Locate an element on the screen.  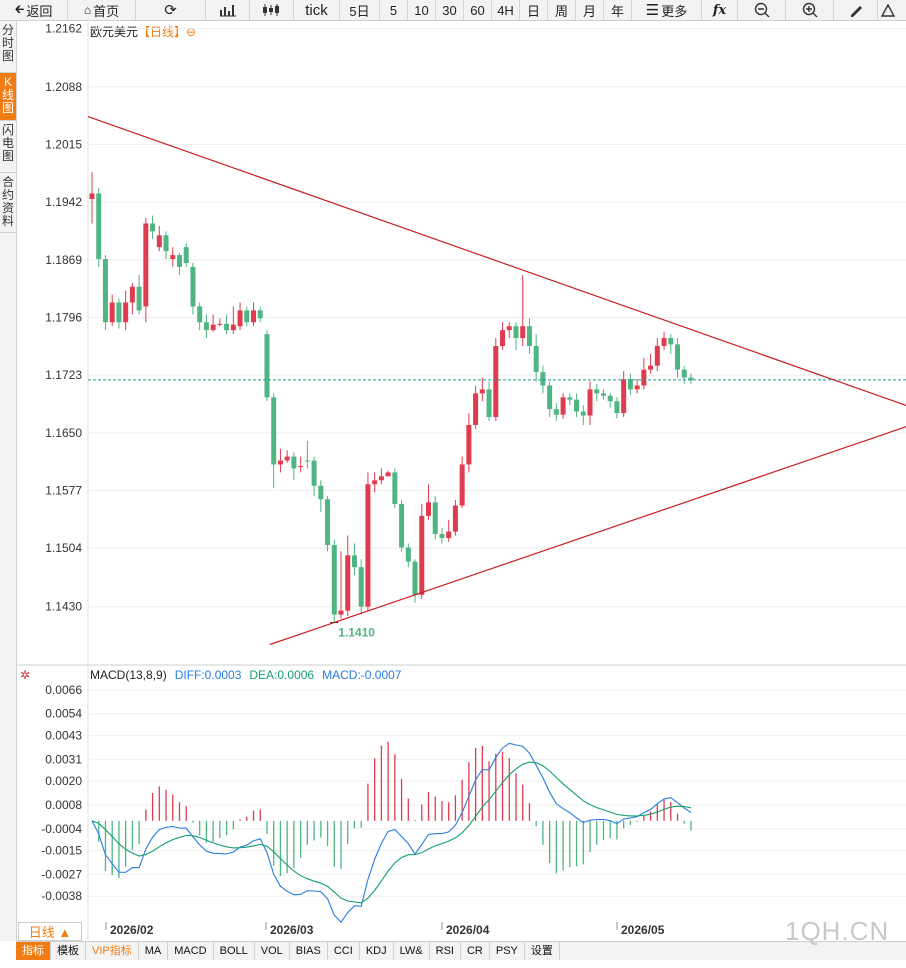
menu-icon: ☰ is located at coordinates (652, 10).